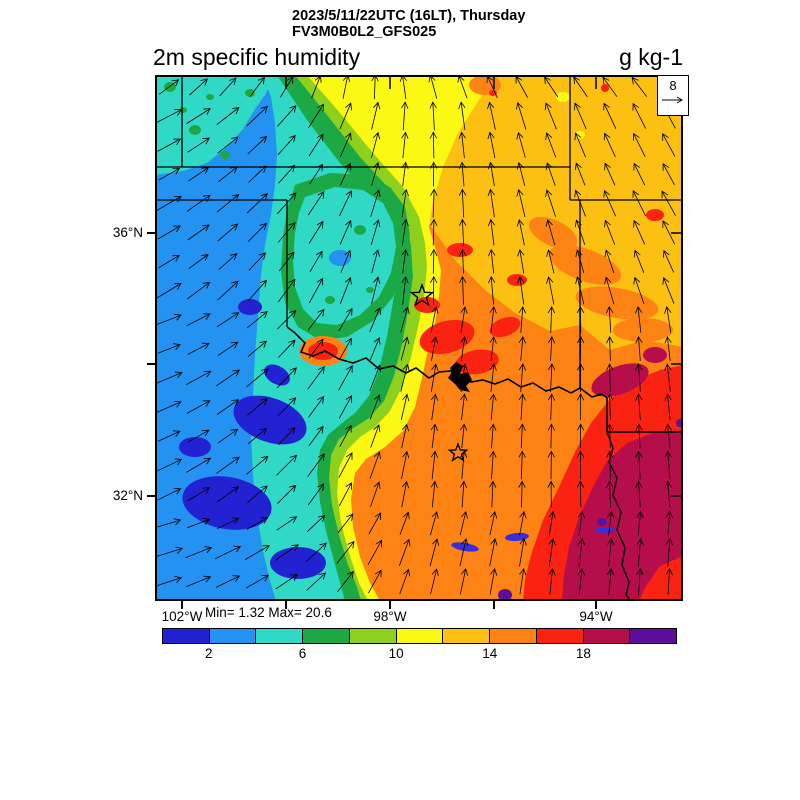  I want to click on star-marker, so click(422, 294).